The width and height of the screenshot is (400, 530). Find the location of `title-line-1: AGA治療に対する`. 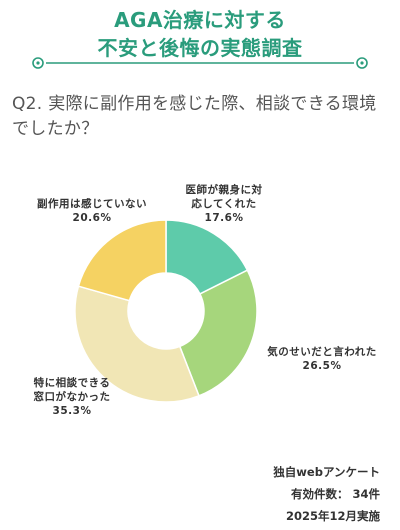

title-line-1: AGA治療に対する is located at coordinates (200, 20).